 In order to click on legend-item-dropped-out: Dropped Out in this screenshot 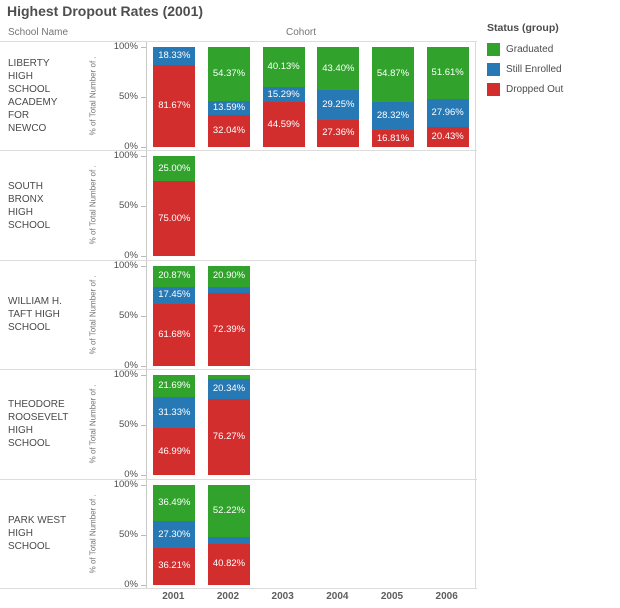, I will do `click(552, 89)`.